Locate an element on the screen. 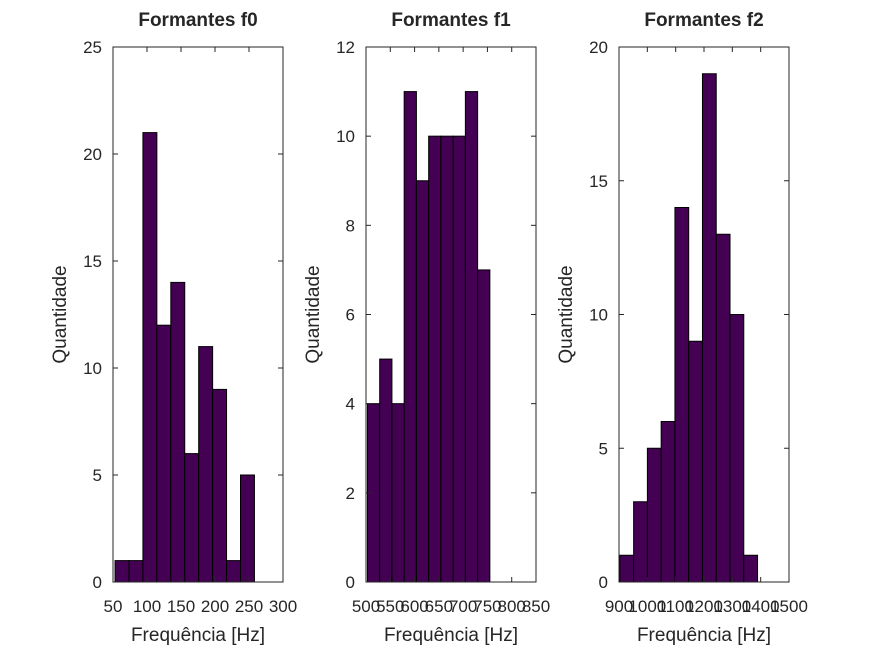 The image size is (872, 654). x-tick-label: 900 is located at coordinates (619, 606).